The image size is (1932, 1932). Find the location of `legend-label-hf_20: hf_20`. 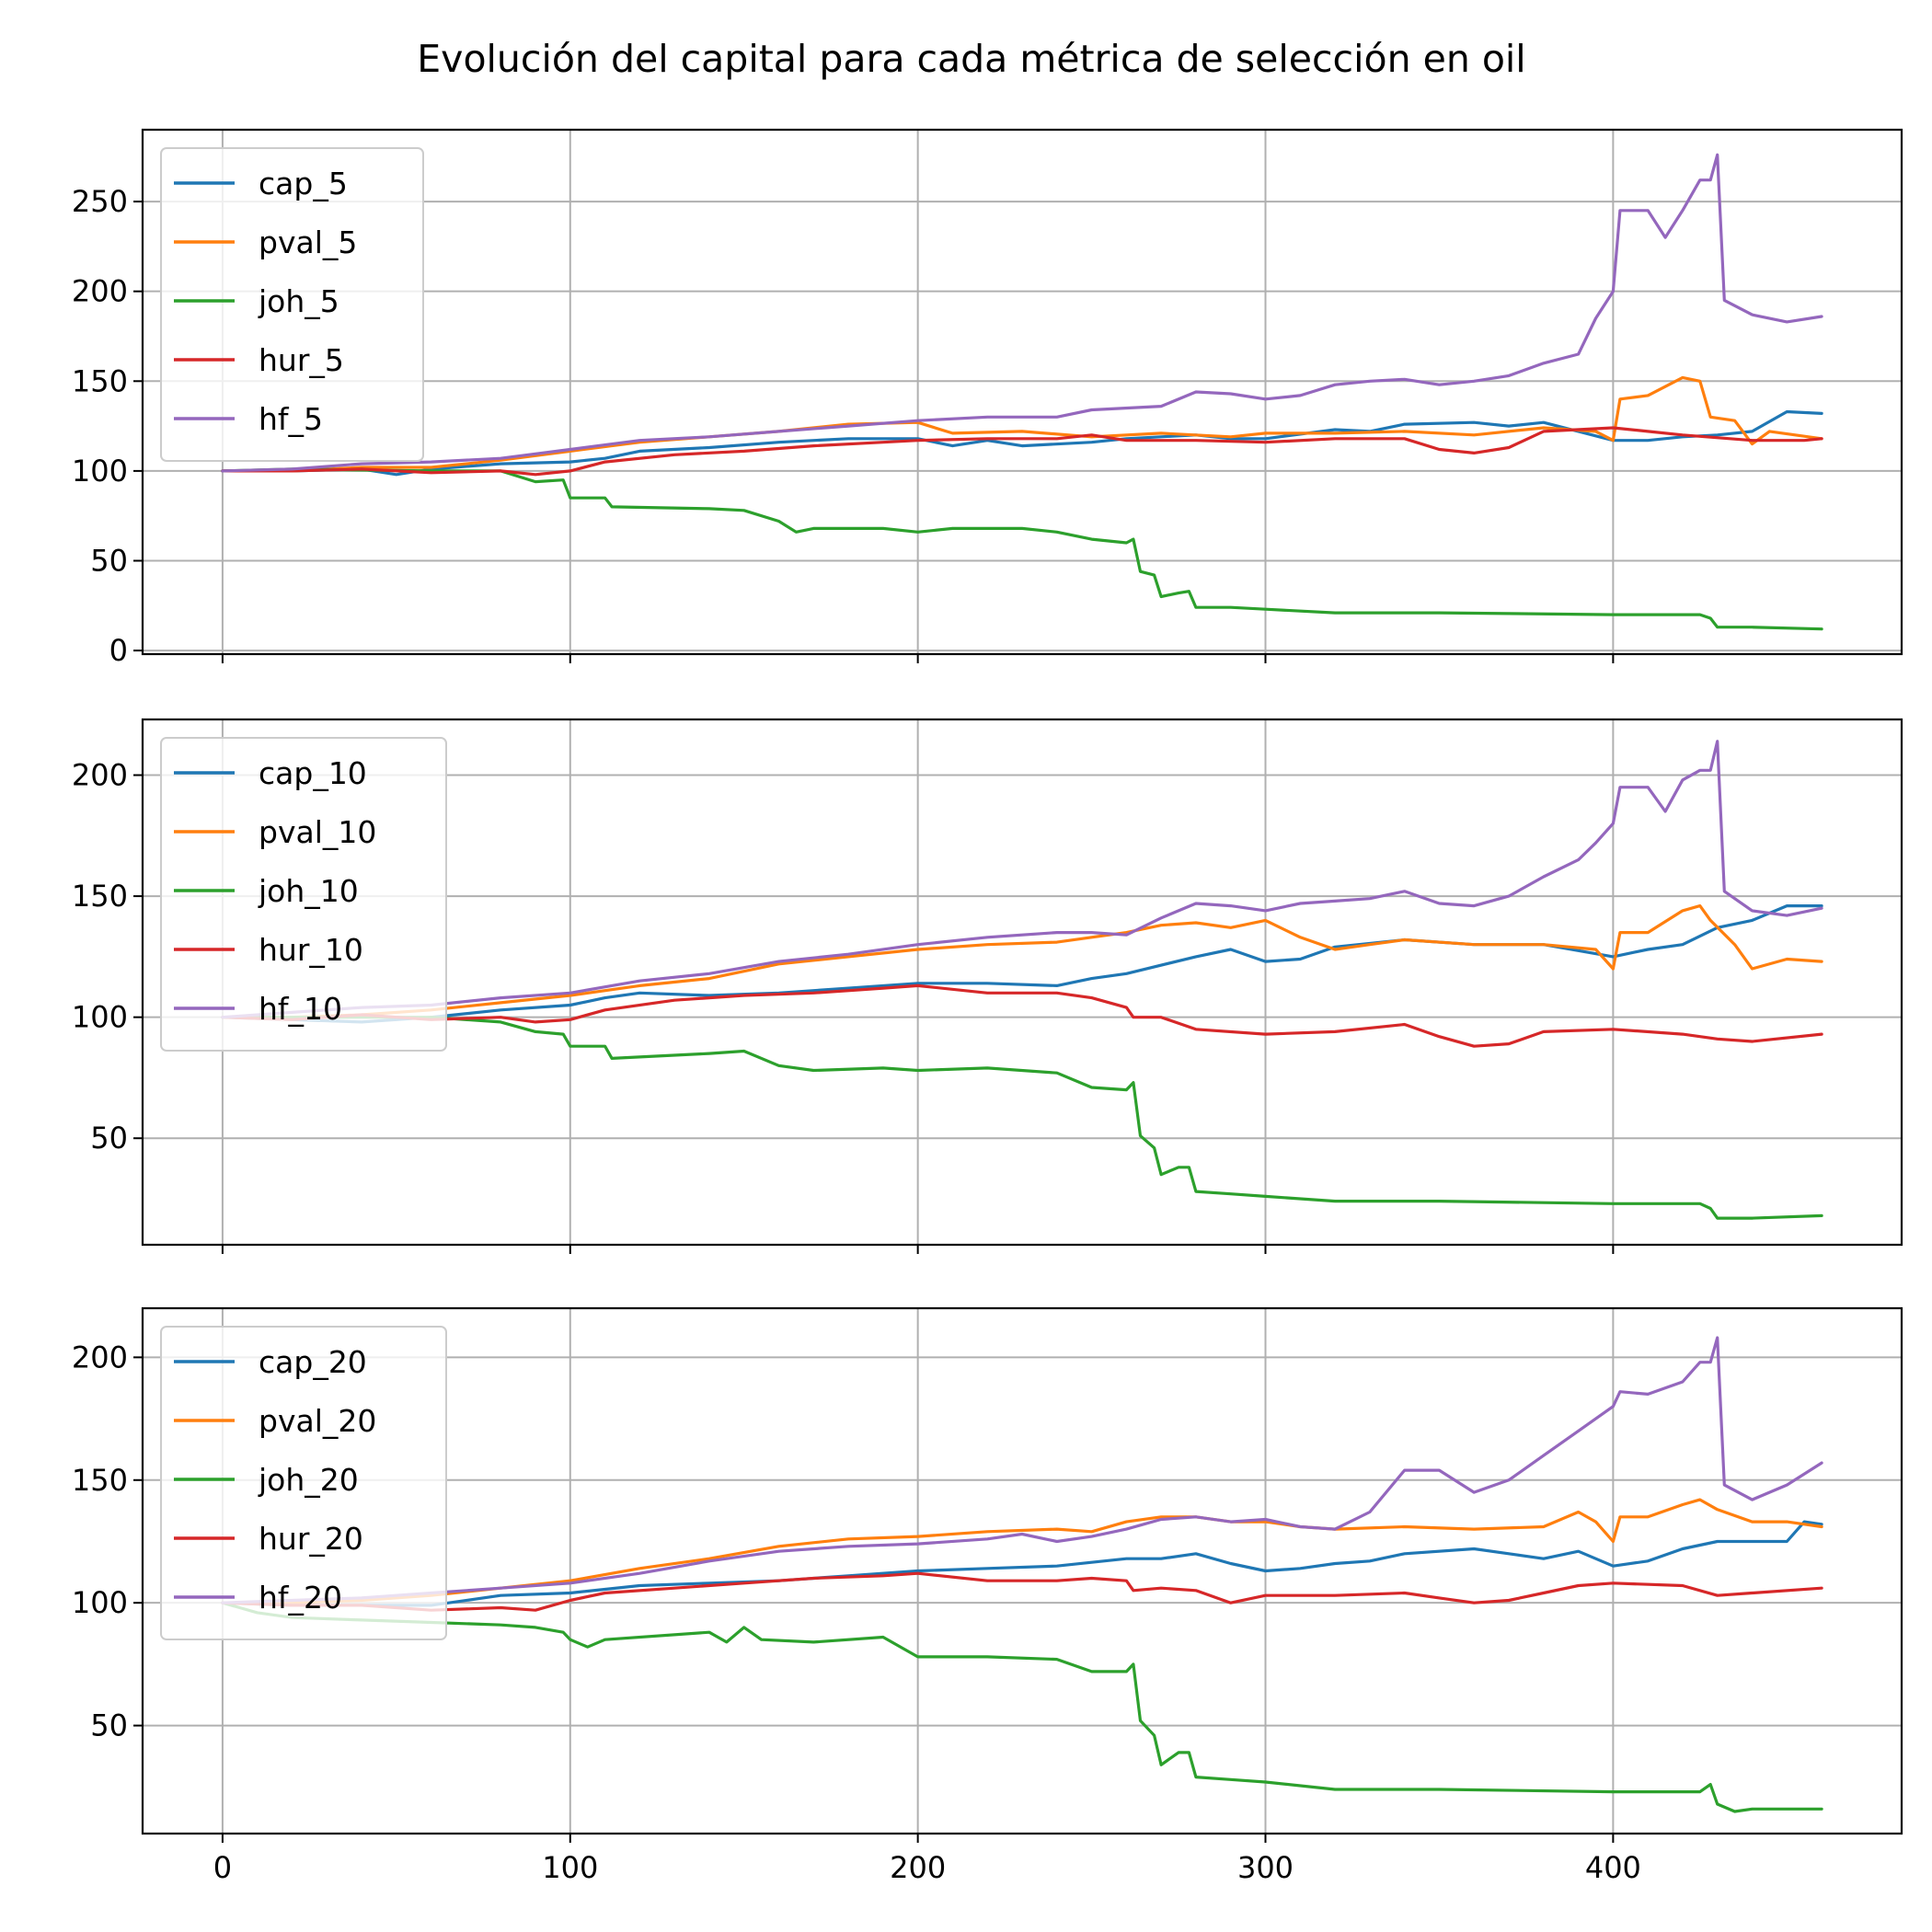

legend-label-hf_20: hf_20 is located at coordinates (300, 1598).